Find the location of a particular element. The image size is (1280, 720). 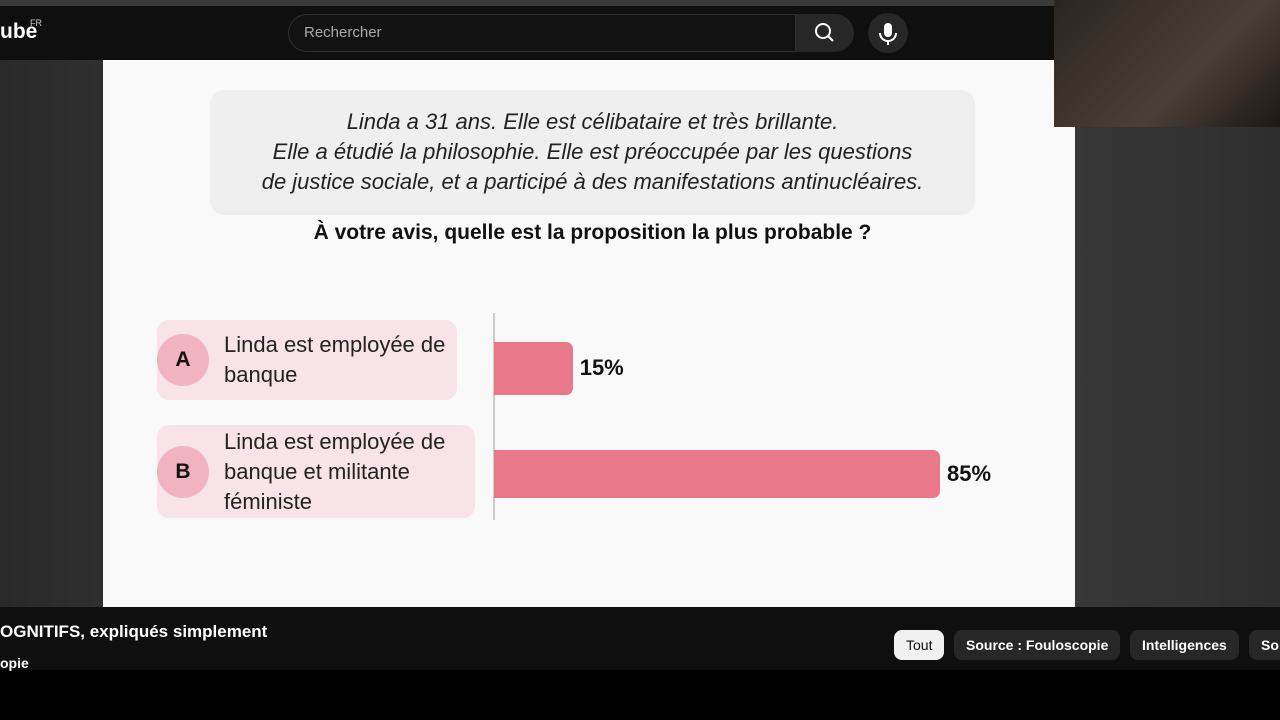

value-label: 15% is located at coordinates (601, 367).